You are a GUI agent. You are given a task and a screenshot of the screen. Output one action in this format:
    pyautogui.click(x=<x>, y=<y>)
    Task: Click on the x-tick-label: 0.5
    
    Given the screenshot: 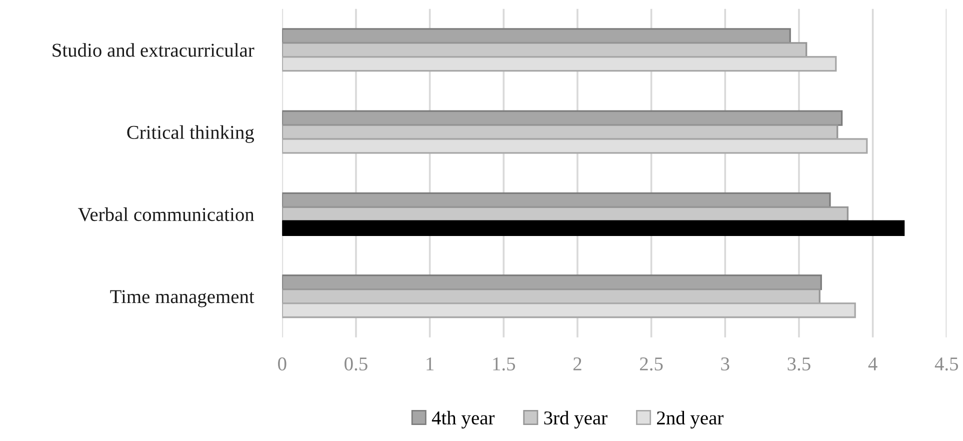 What is the action you would take?
    pyautogui.click(x=356, y=364)
    